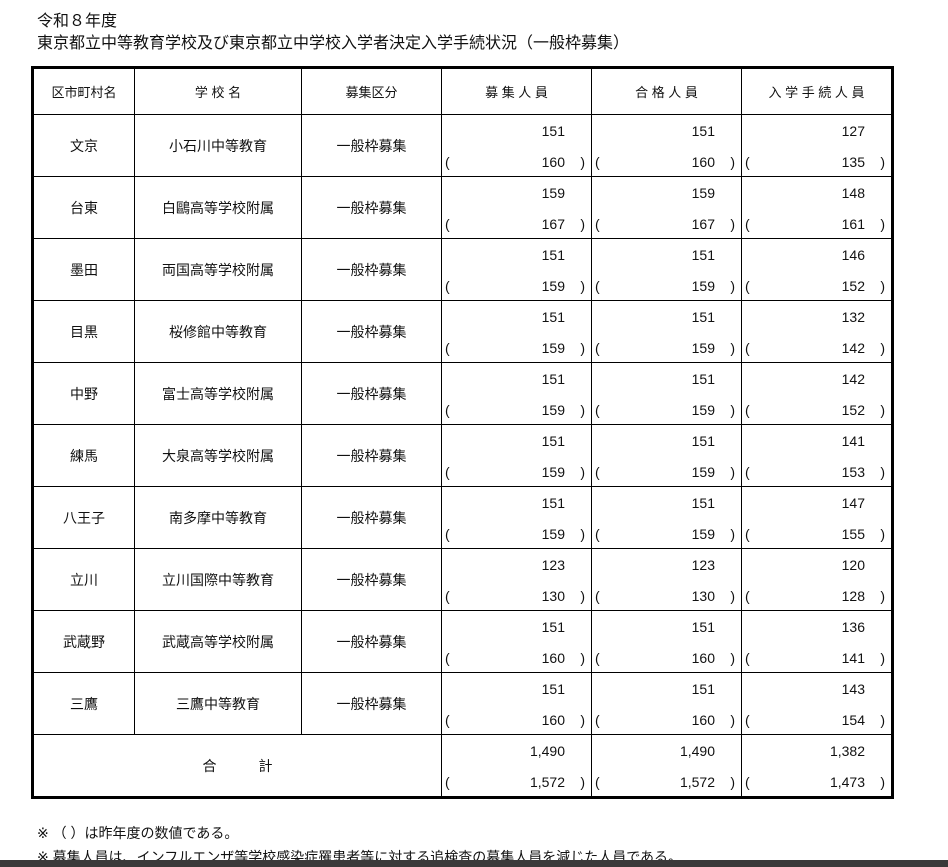 Image resolution: width=948 pixels, height=867 pixels. Describe the element at coordinates (553, 596) in the screenshot. I see `recruit-prev-value: 130` at that location.